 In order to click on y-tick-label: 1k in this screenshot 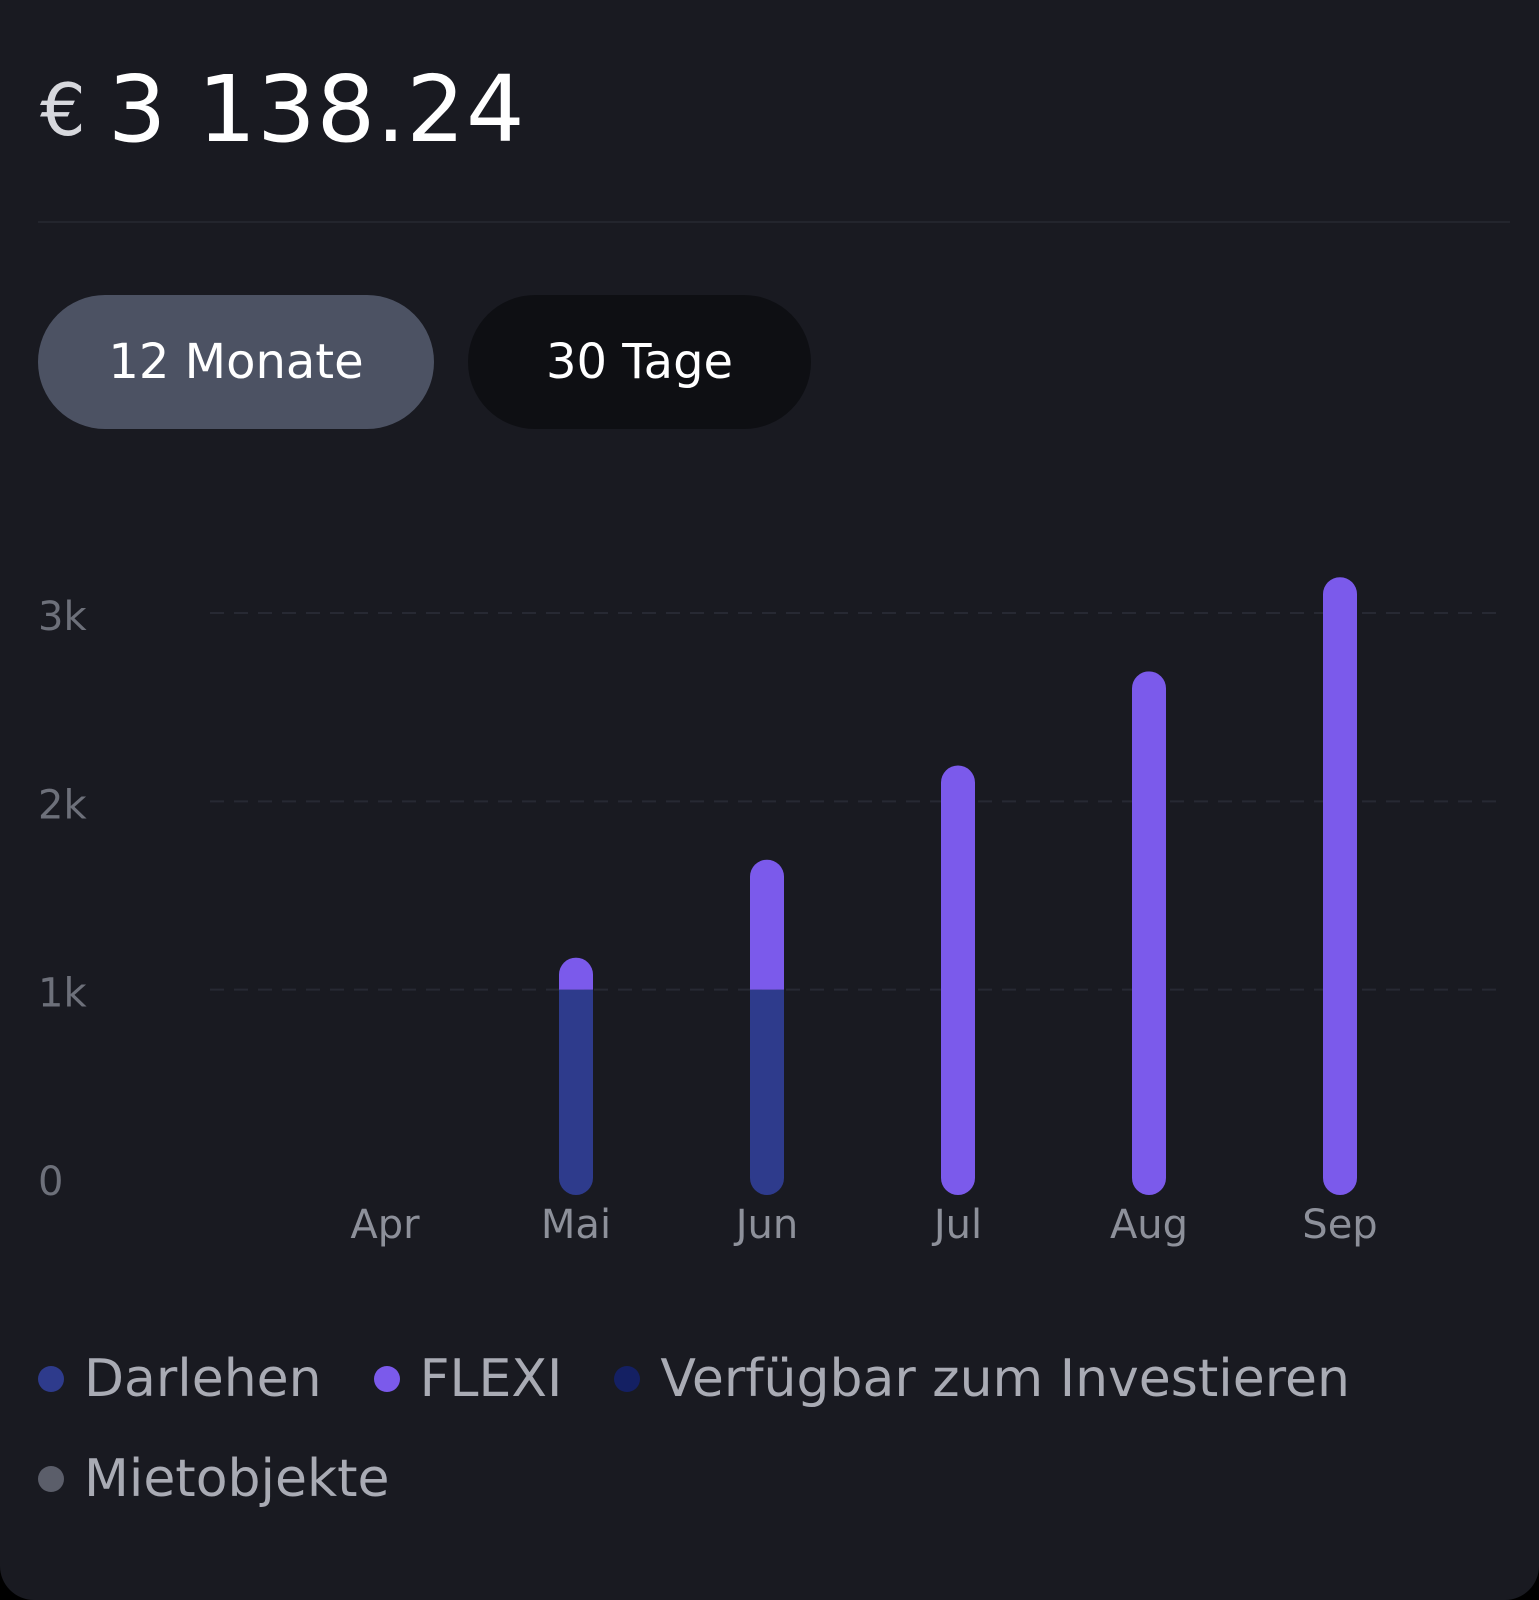, I will do `click(62, 994)`.